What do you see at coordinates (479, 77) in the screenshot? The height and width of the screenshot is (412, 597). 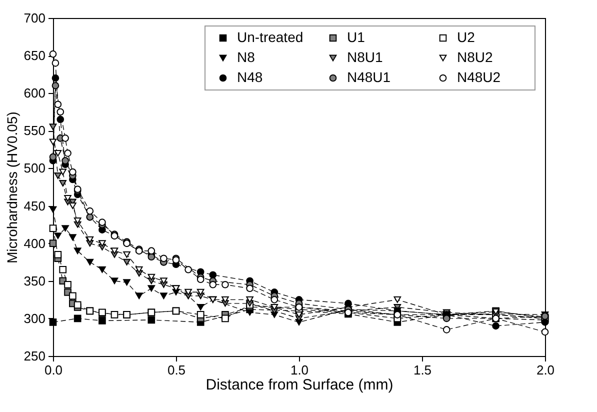 I see `legend-label: N48U2` at bounding box center [479, 77].